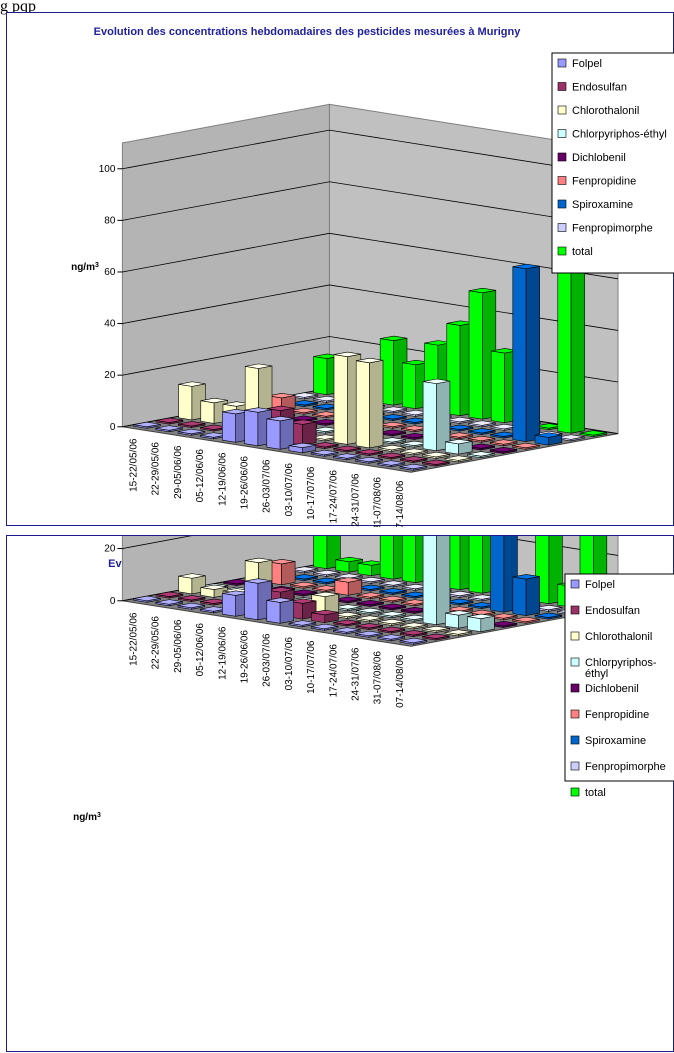 This screenshot has width=674, height=1053. Describe the element at coordinates (618, 637) in the screenshot. I see `chart2-legend-label: Chlorothalonil` at that location.